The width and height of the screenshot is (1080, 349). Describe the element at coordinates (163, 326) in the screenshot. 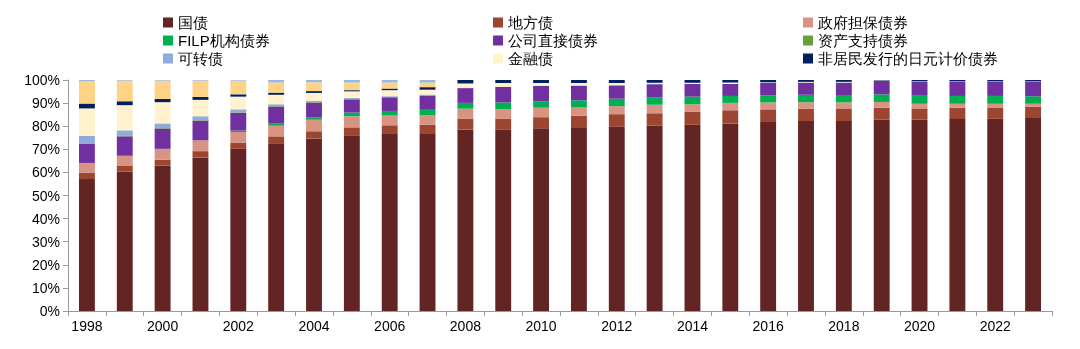

I see `x-tick-label: 2000` at that location.